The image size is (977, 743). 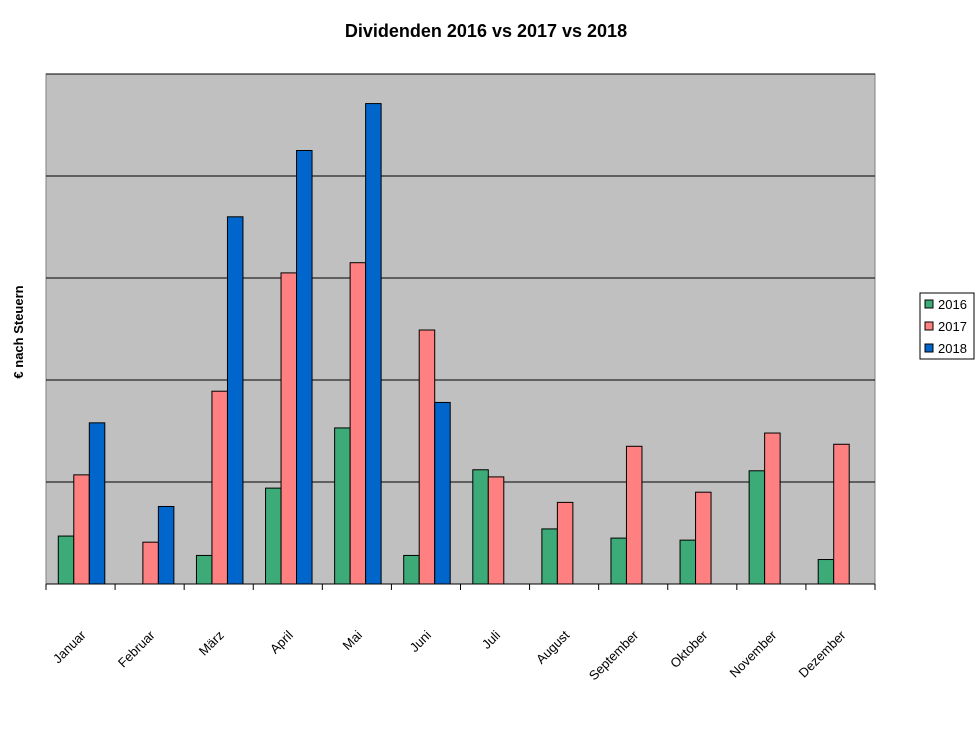 I want to click on y-axis-label: € nach Steuern, so click(x=18, y=331).